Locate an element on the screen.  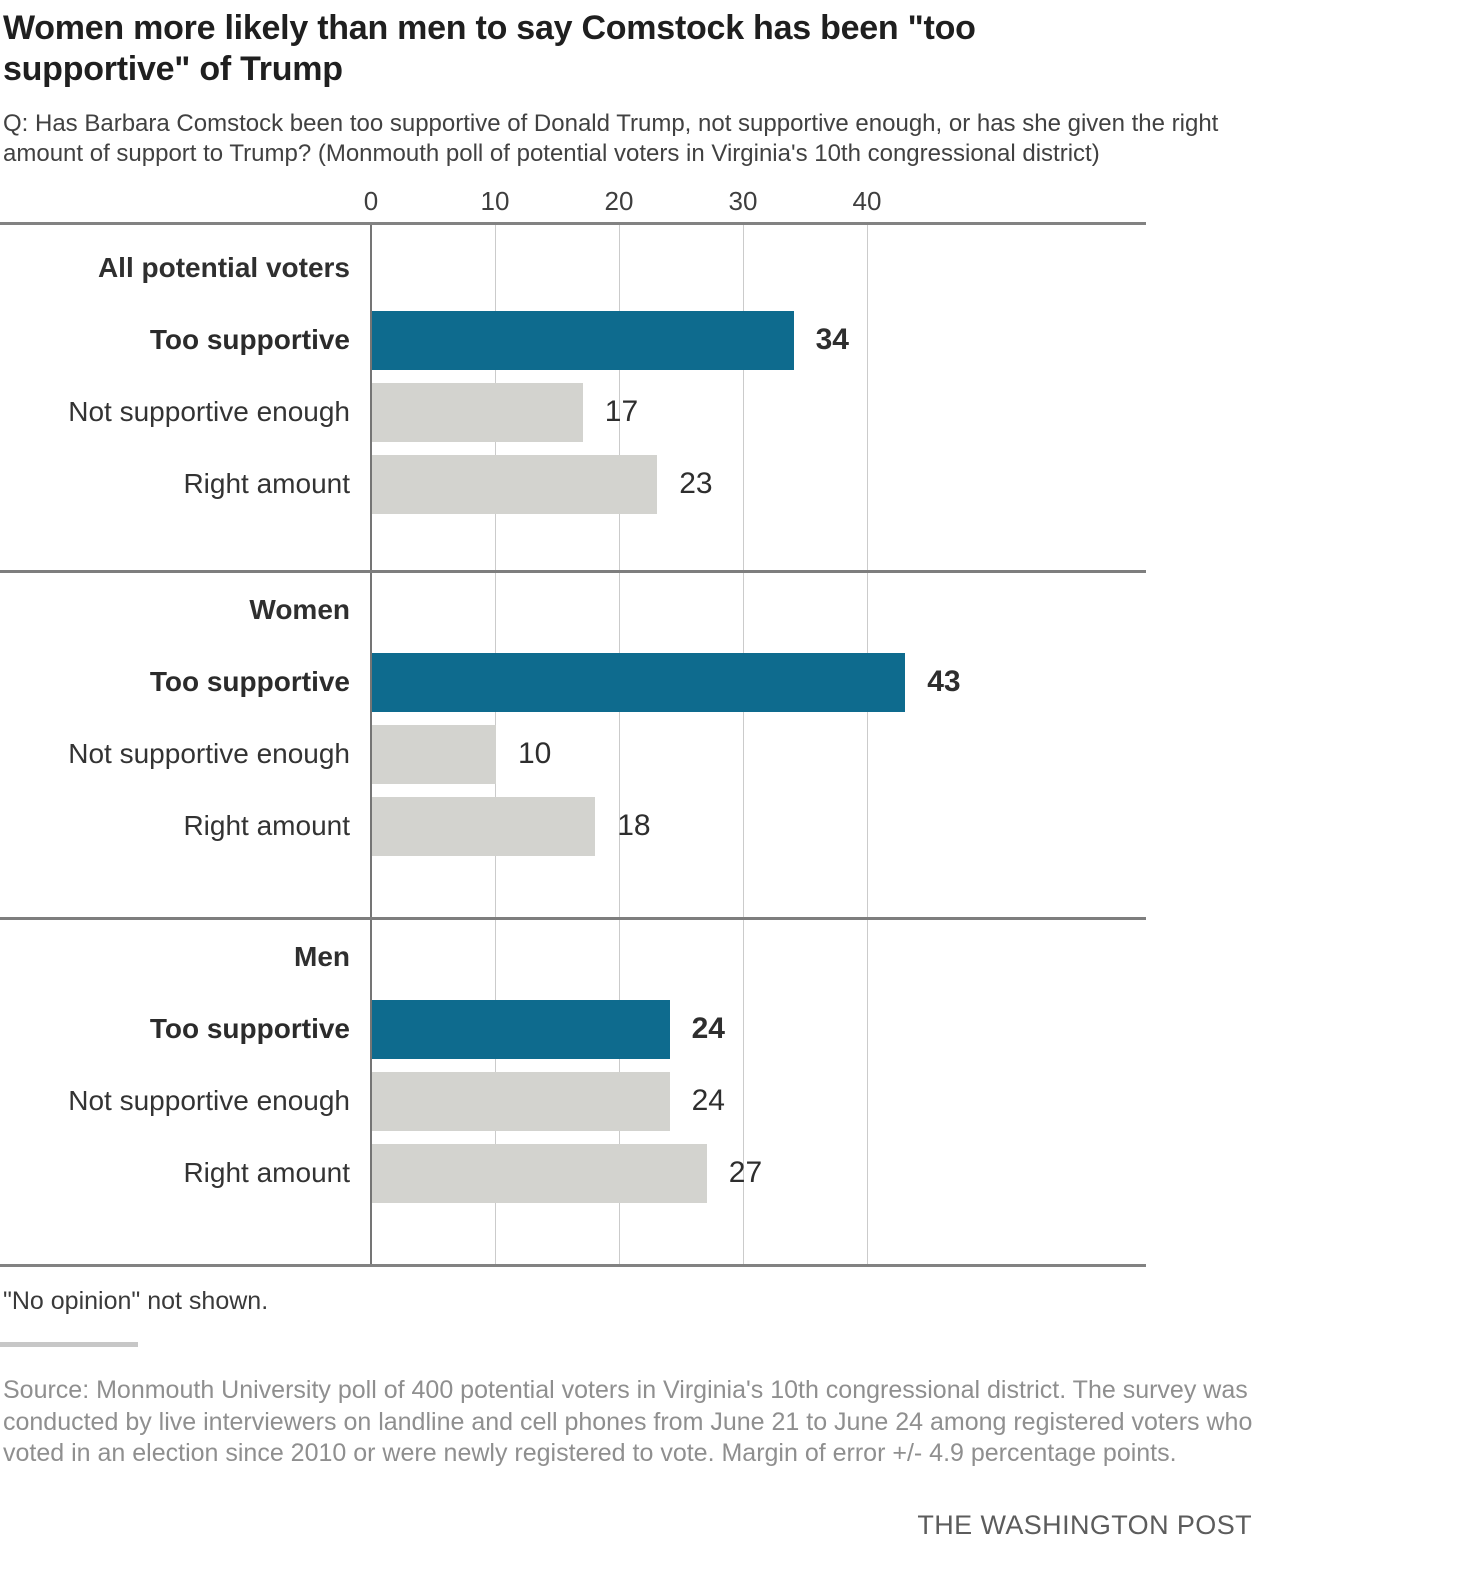
x-axis-tick-label: 30 is located at coordinates (743, 200).